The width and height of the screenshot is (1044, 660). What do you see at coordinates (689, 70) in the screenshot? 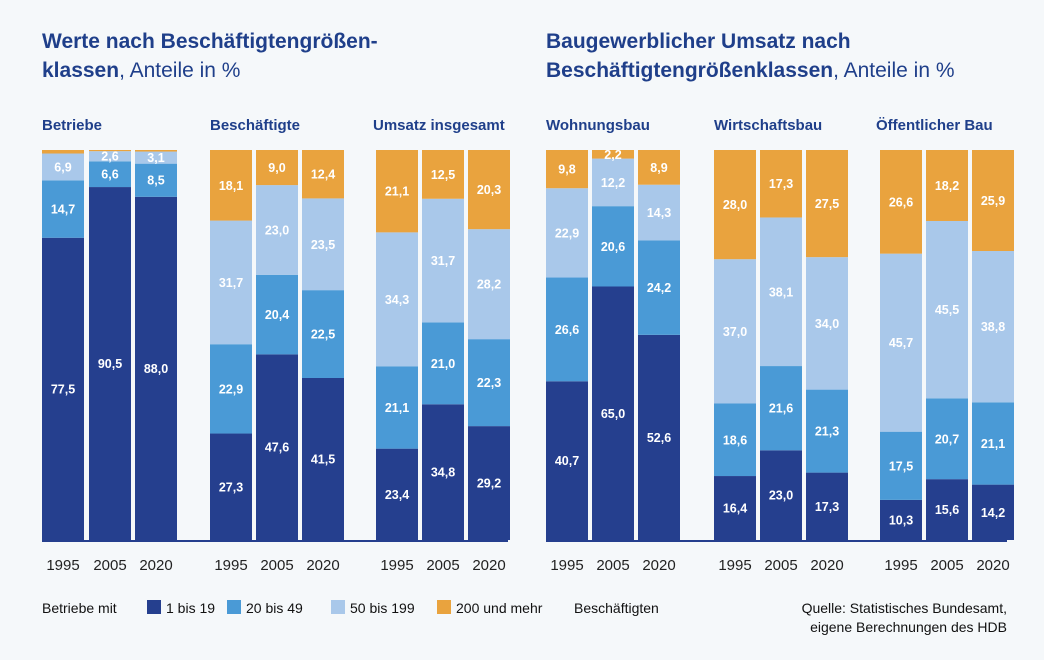
I see `panel-2-title-bold: Beschäftigtengrößenklassen` at bounding box center [689, 70].